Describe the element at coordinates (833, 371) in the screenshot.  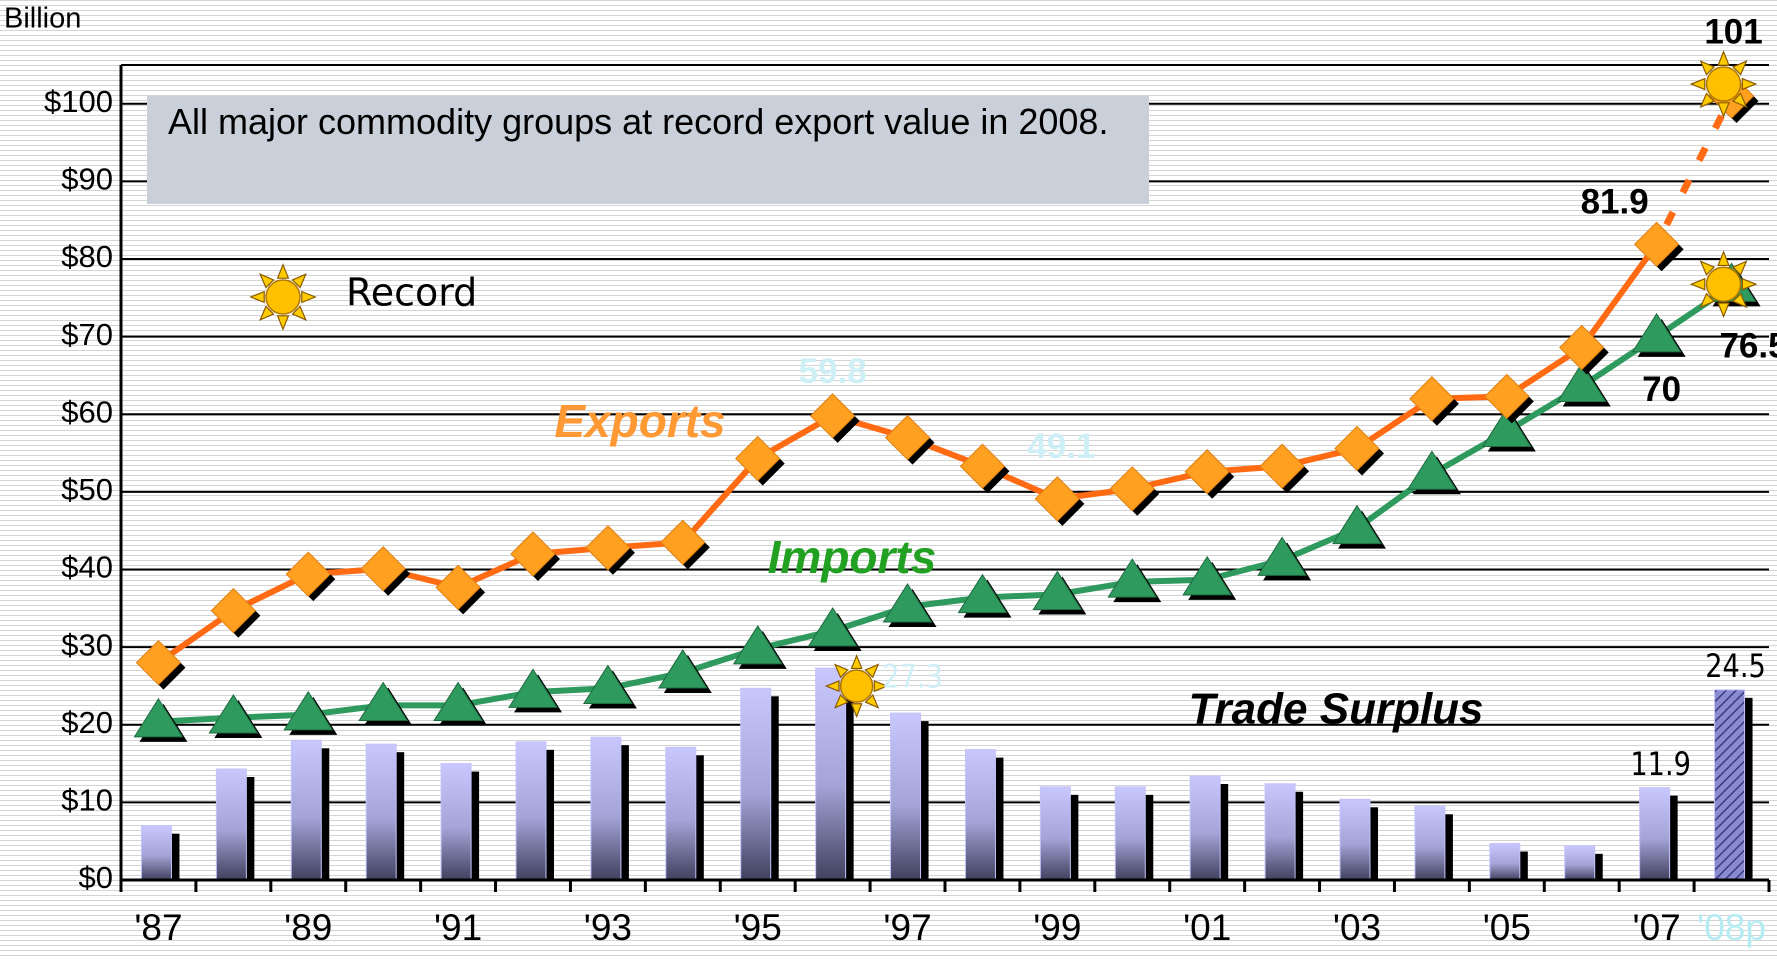
I see `data-label: 59.8` at that location.